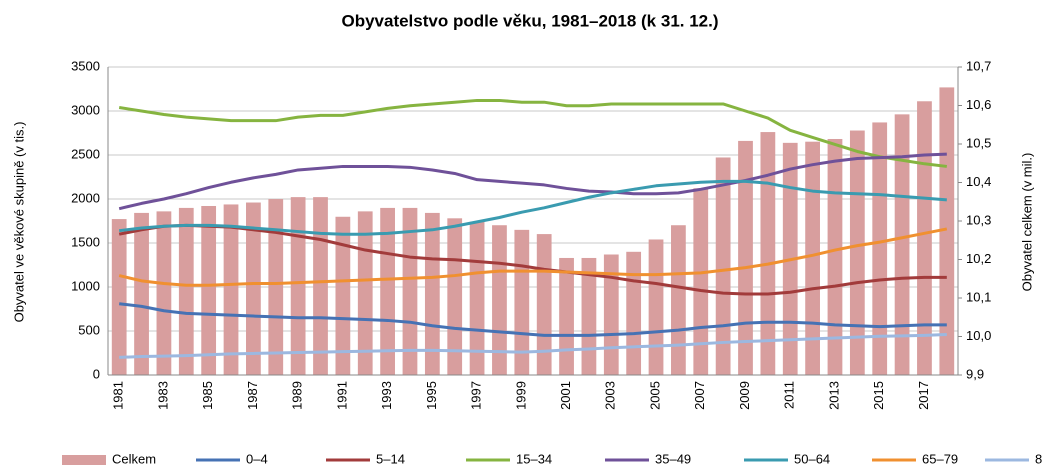 Image resolution: width=1042 pixels, height=471 pixels. Describe the element at coordinates (812, 458) in the screenshot. I see `legend-label: 50–64` at that location.